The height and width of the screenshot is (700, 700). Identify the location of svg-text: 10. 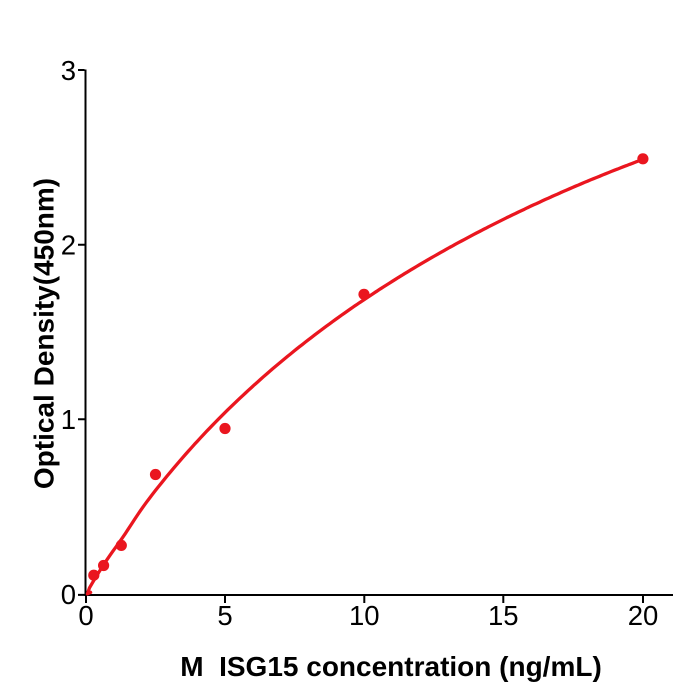
(364, 615).